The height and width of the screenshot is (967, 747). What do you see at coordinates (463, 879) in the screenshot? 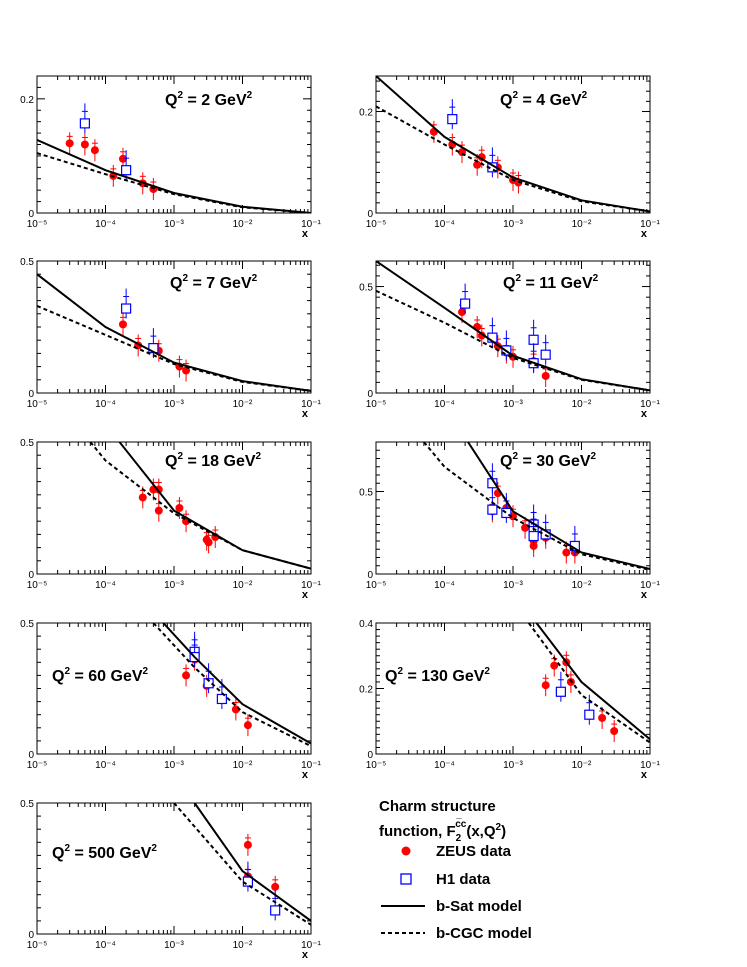
I see `legend-h1-label: H1 data` at bounding box center [463, 879].